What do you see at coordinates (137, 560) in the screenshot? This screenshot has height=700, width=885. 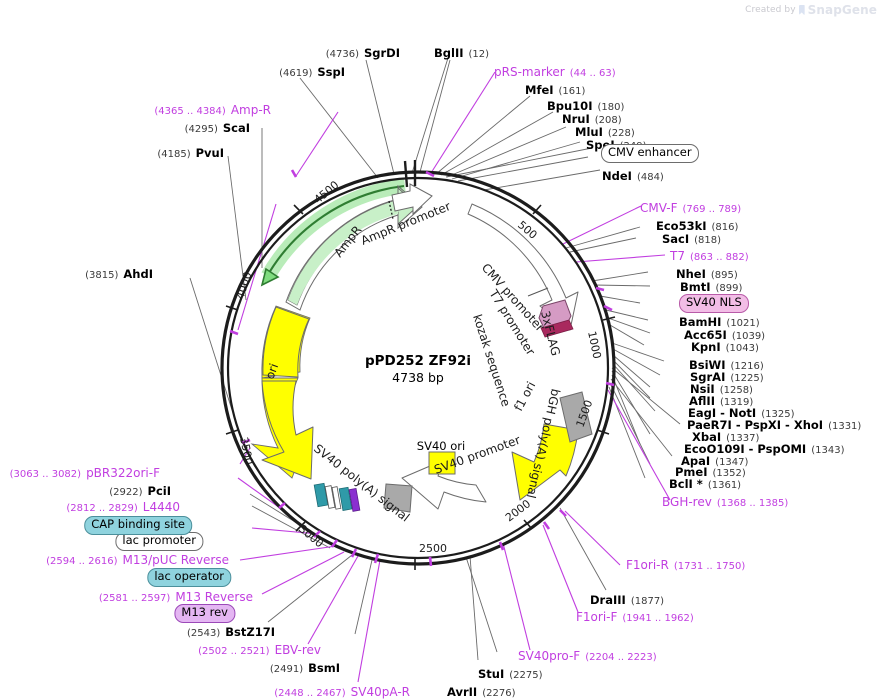 I see `primer-label-m13-puc-reverse: (2594 .. 2616) M13/pUC Reverse` at bounding box center [137, 560].